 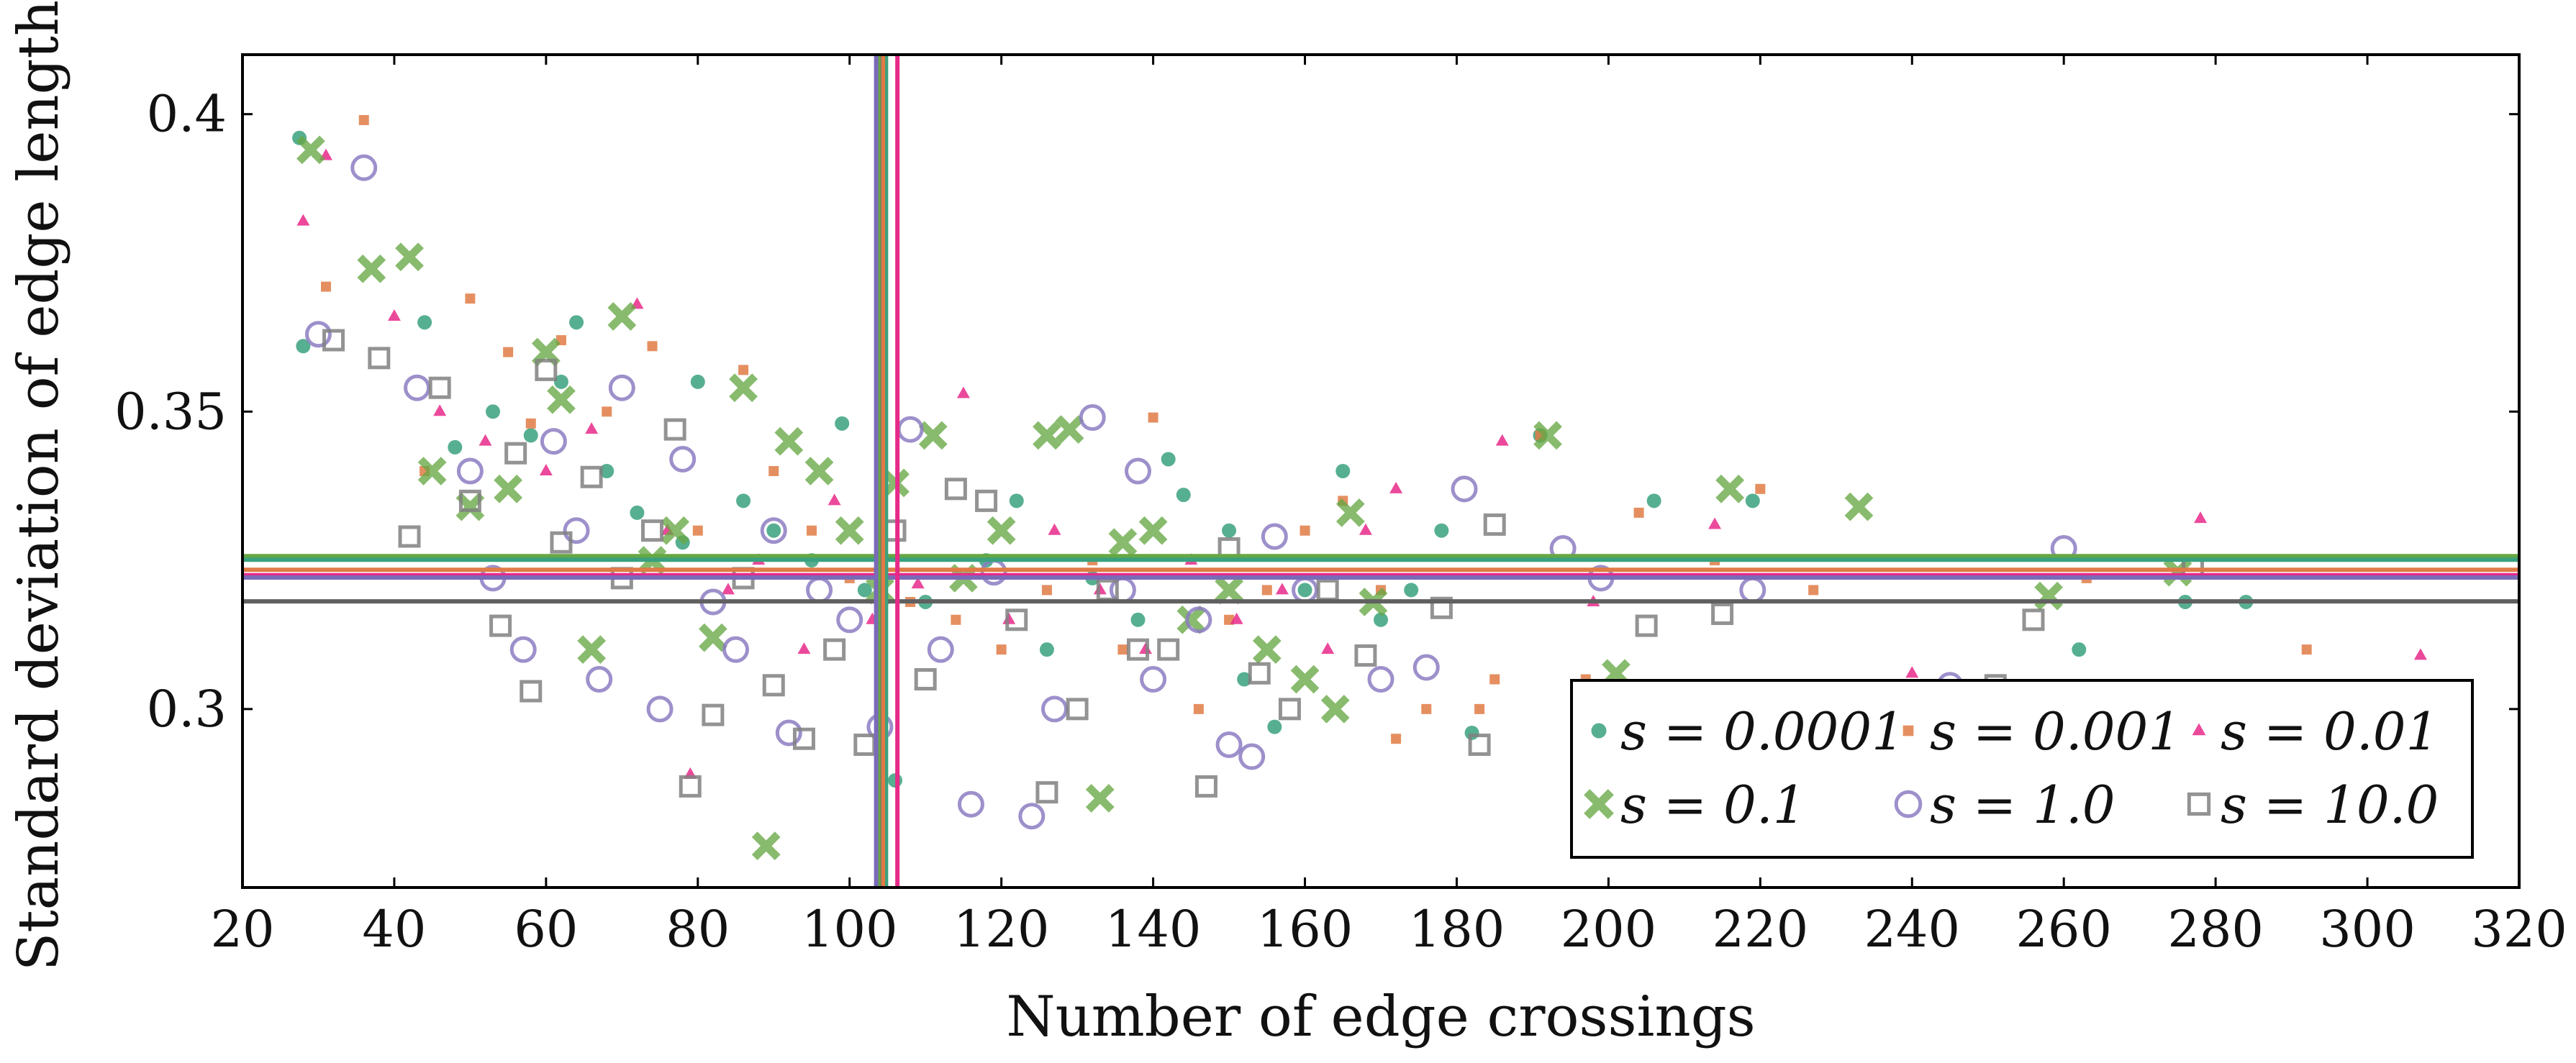 What do you see at coordinates (1713, 805) in the screenshot?
I see `legend-label: s = 0.1` at bounding box center [1713, 805].